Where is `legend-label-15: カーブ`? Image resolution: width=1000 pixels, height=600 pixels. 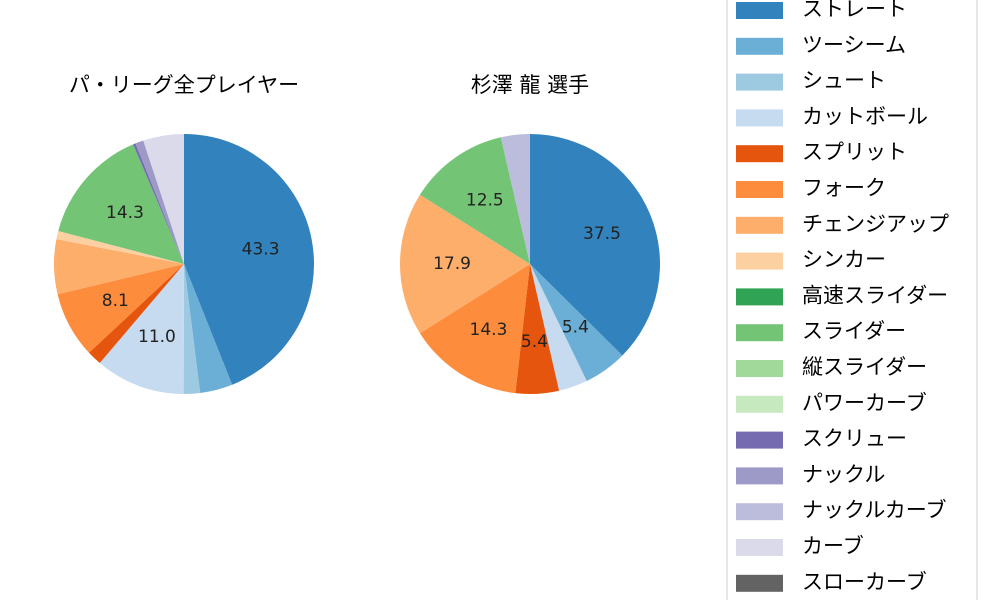 legend-label-15: カーブ is located at coordinates (833, 546).